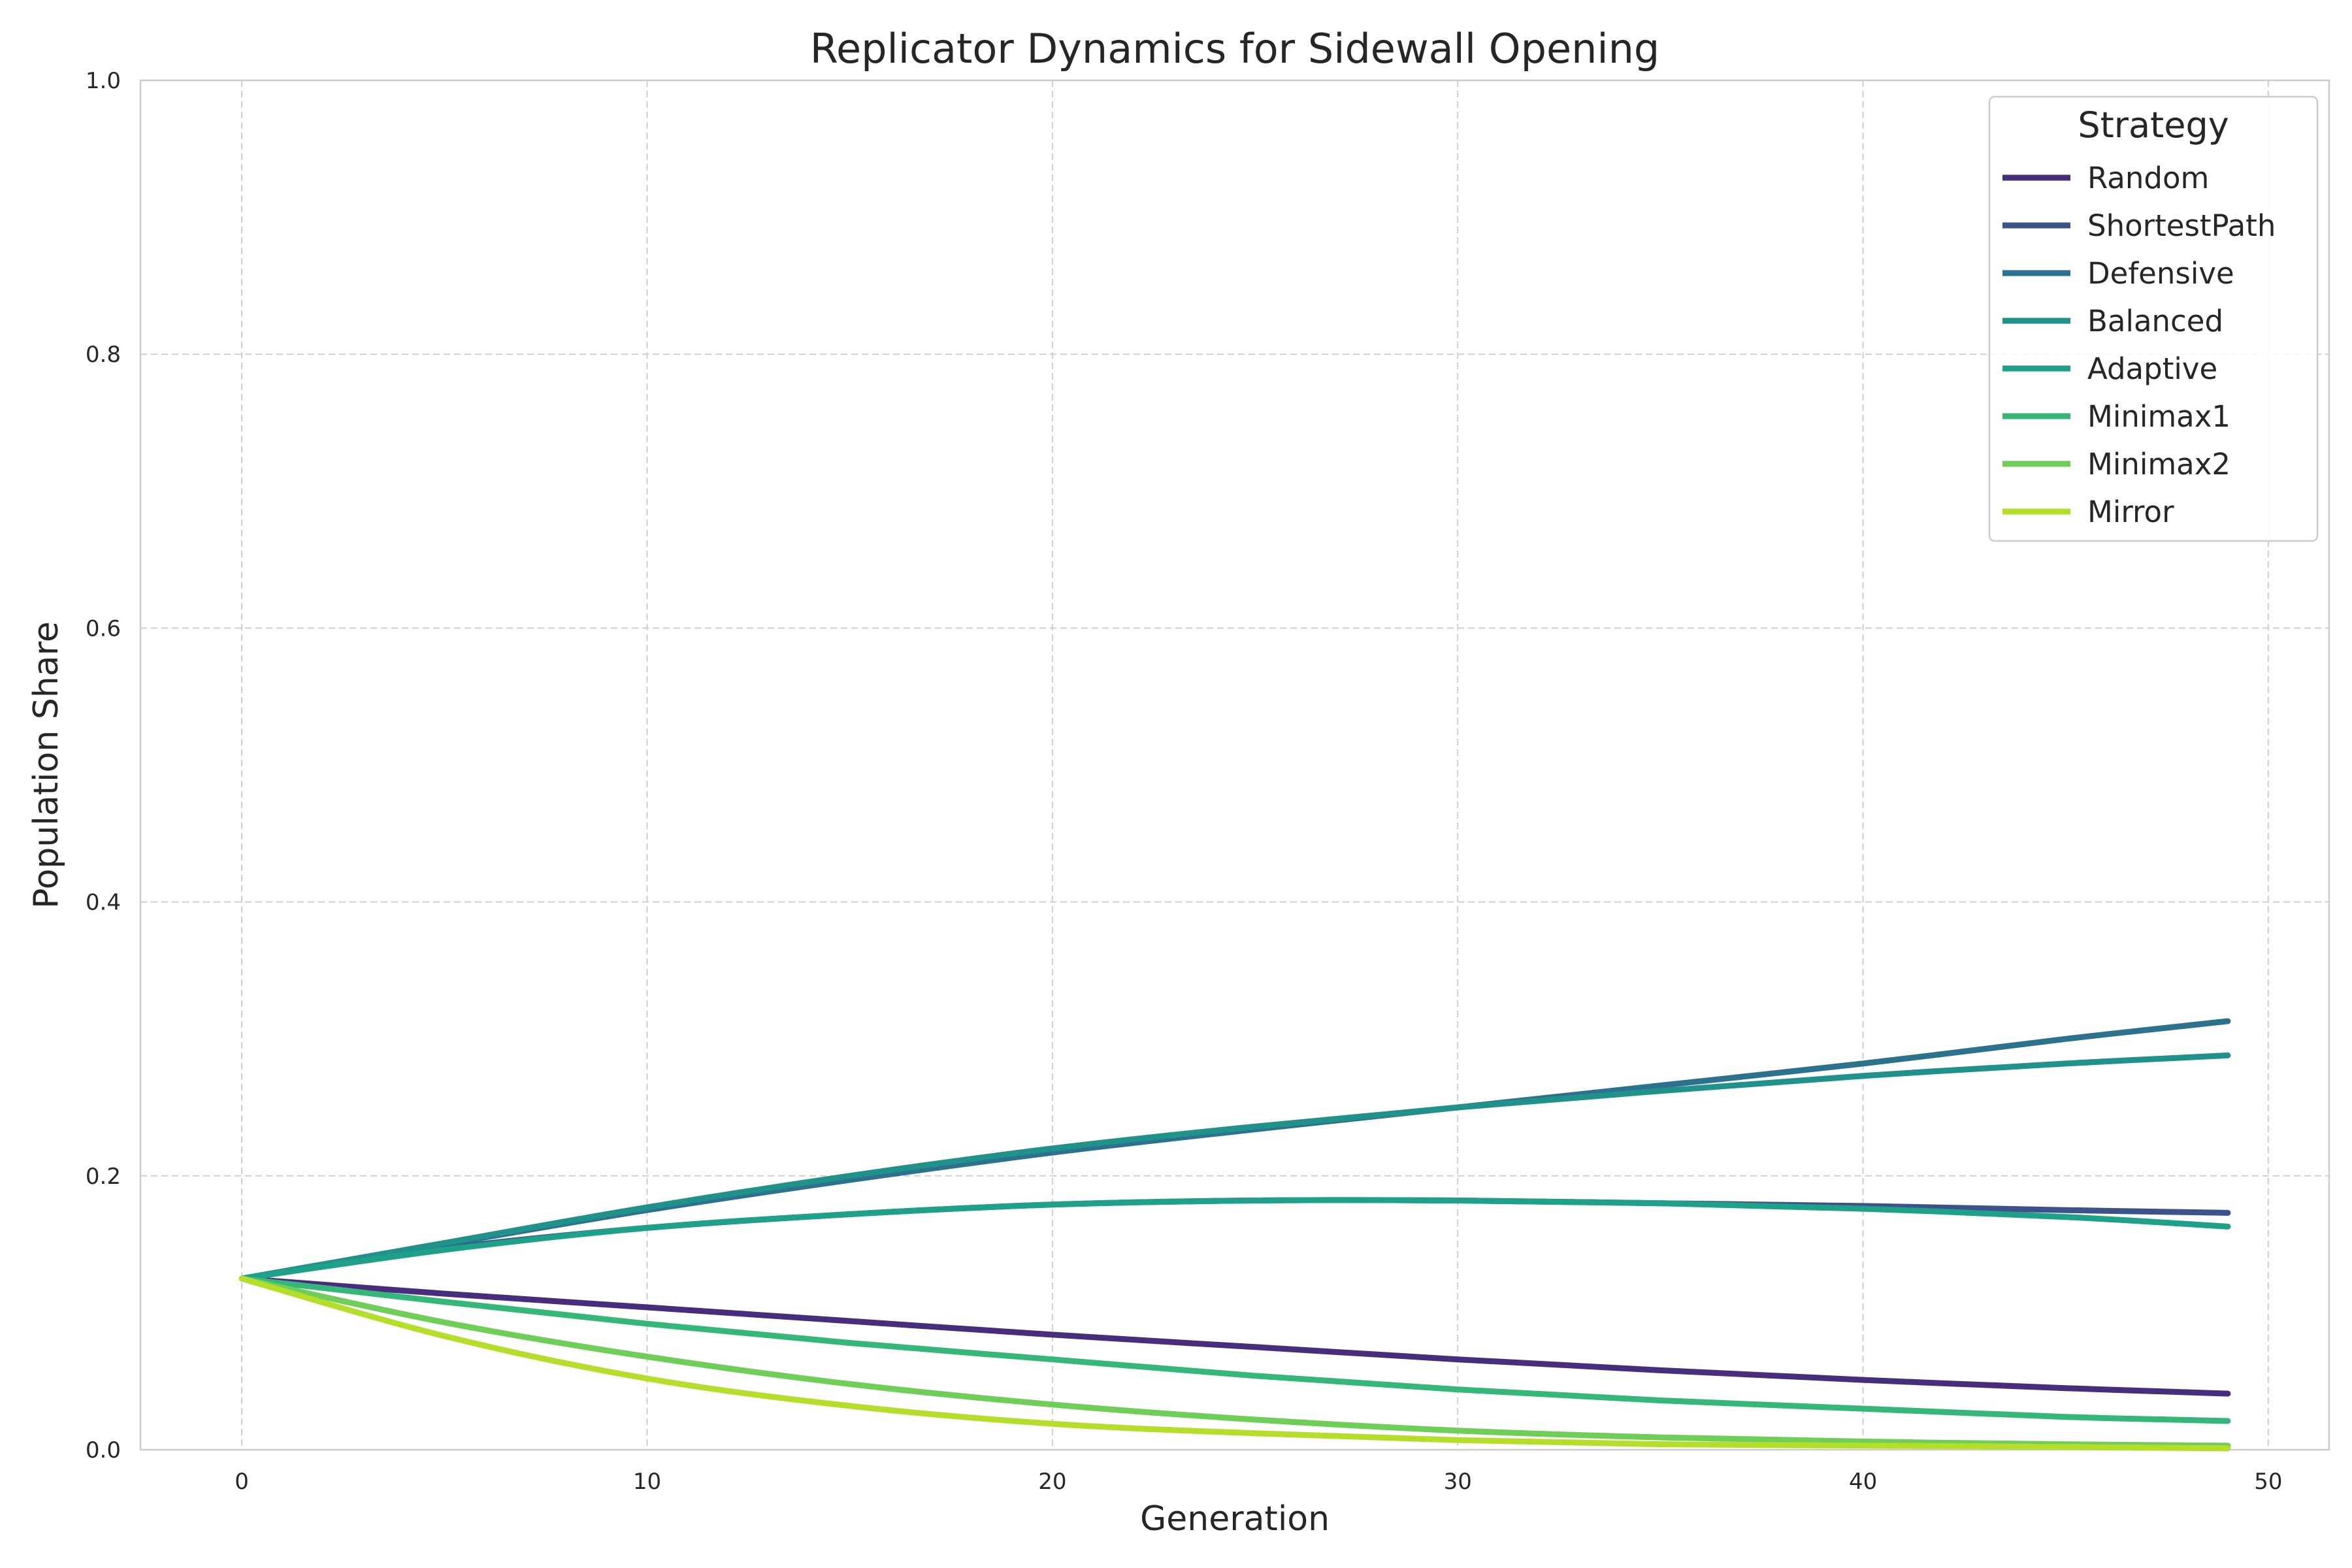 The height and width of the screenshot is (1568, 2352). Describe the element at coordinates (103, 628) in the screenshot. I see `y-tick-label: 0.6` at that location.